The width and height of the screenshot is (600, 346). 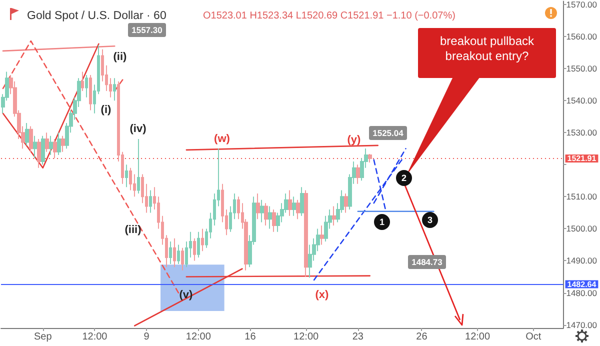 What do you see at coordinates (422, 337) in the screenshot?
I see `x-tick-label: 26` at bounding box center [422, 337].